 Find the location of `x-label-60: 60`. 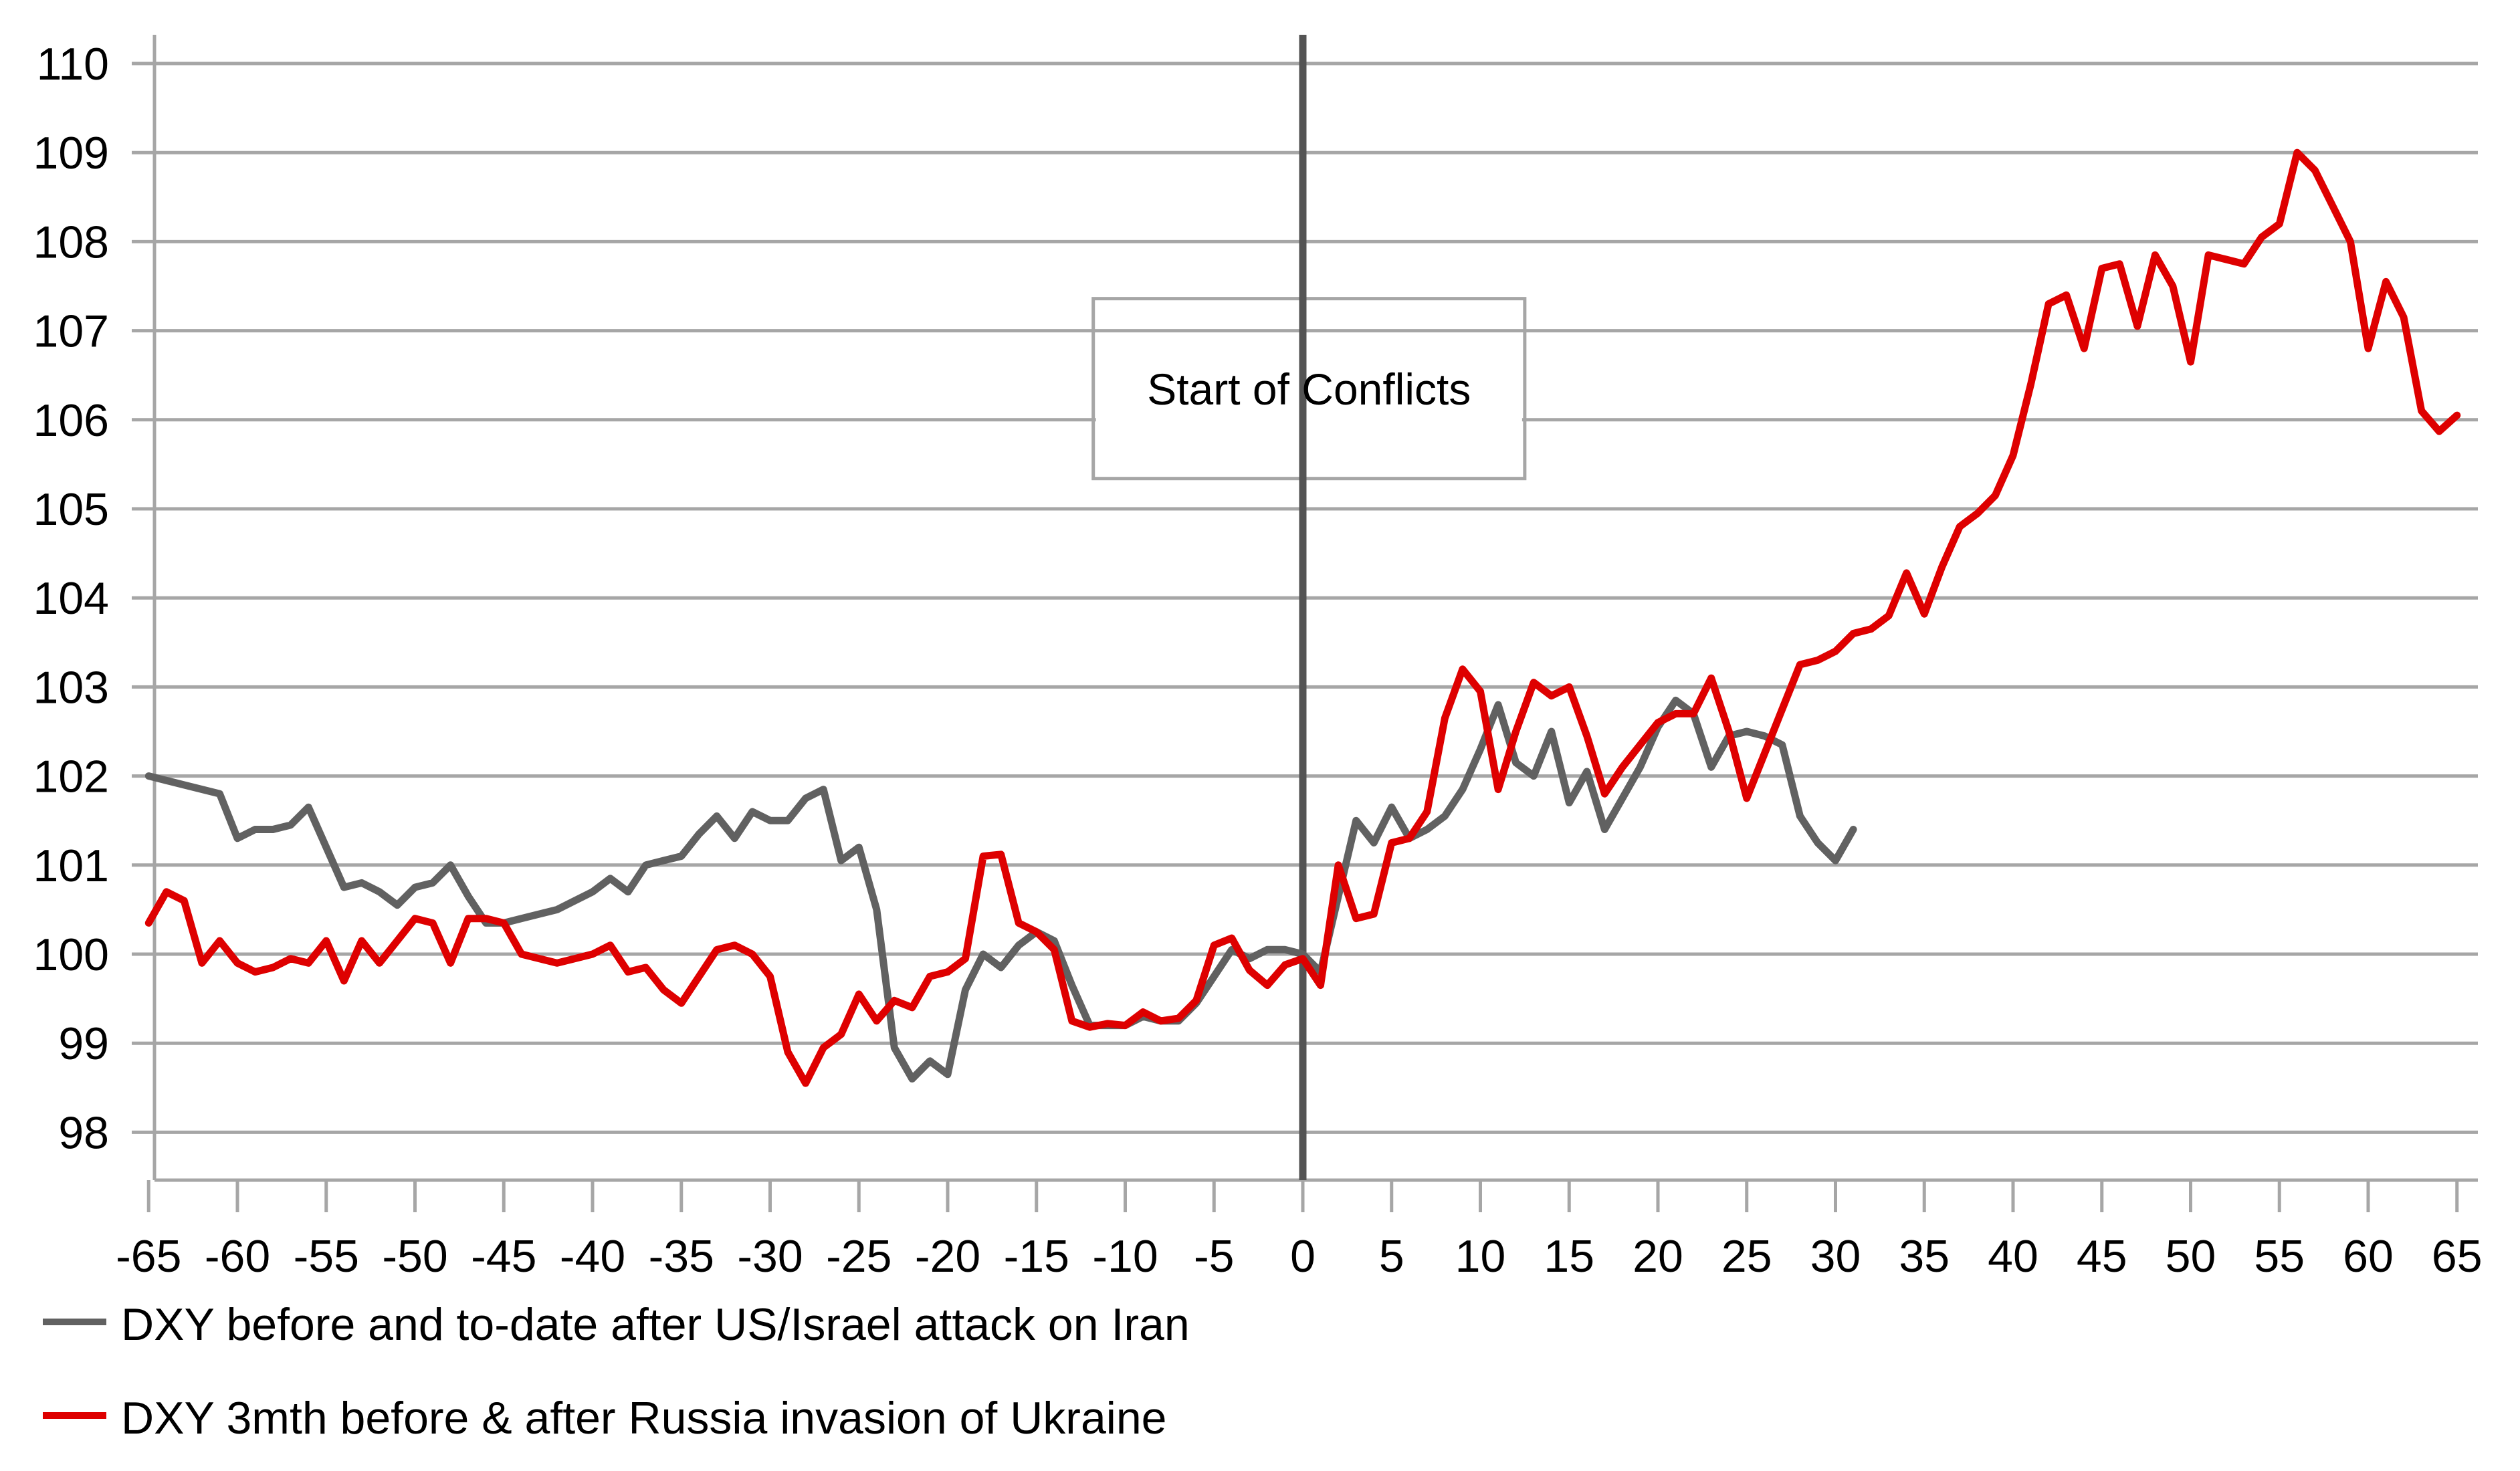

x-label-60: 60 is located at coordinates (2368, 1256).